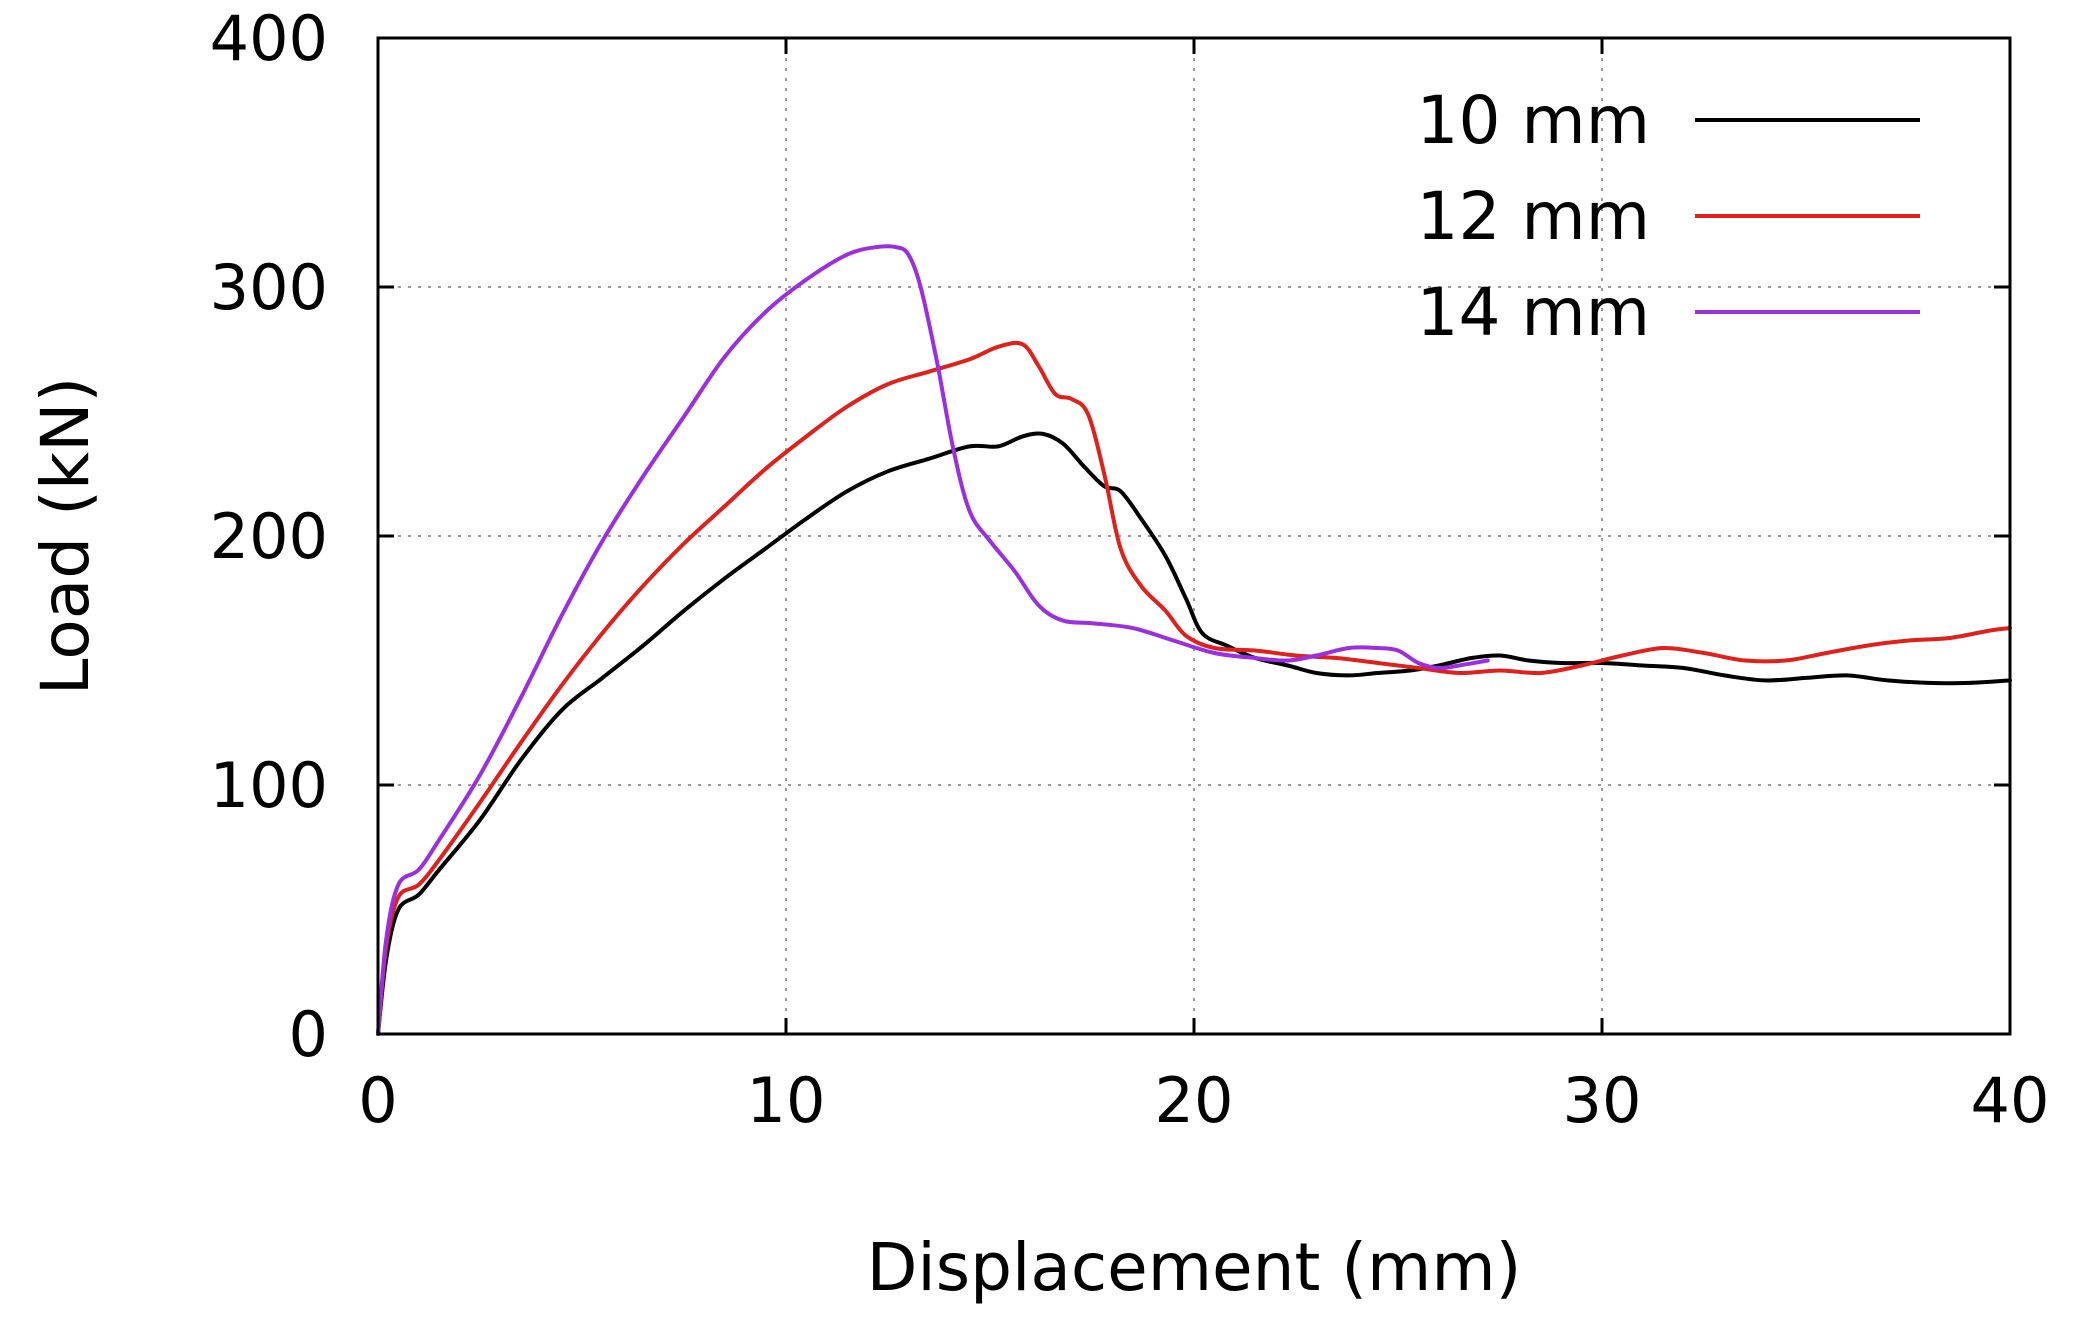 The height and width of the screenshot is (1324, 2084). I want to click on legend-label-10-mm: 10 mm, so click(1533, 120).